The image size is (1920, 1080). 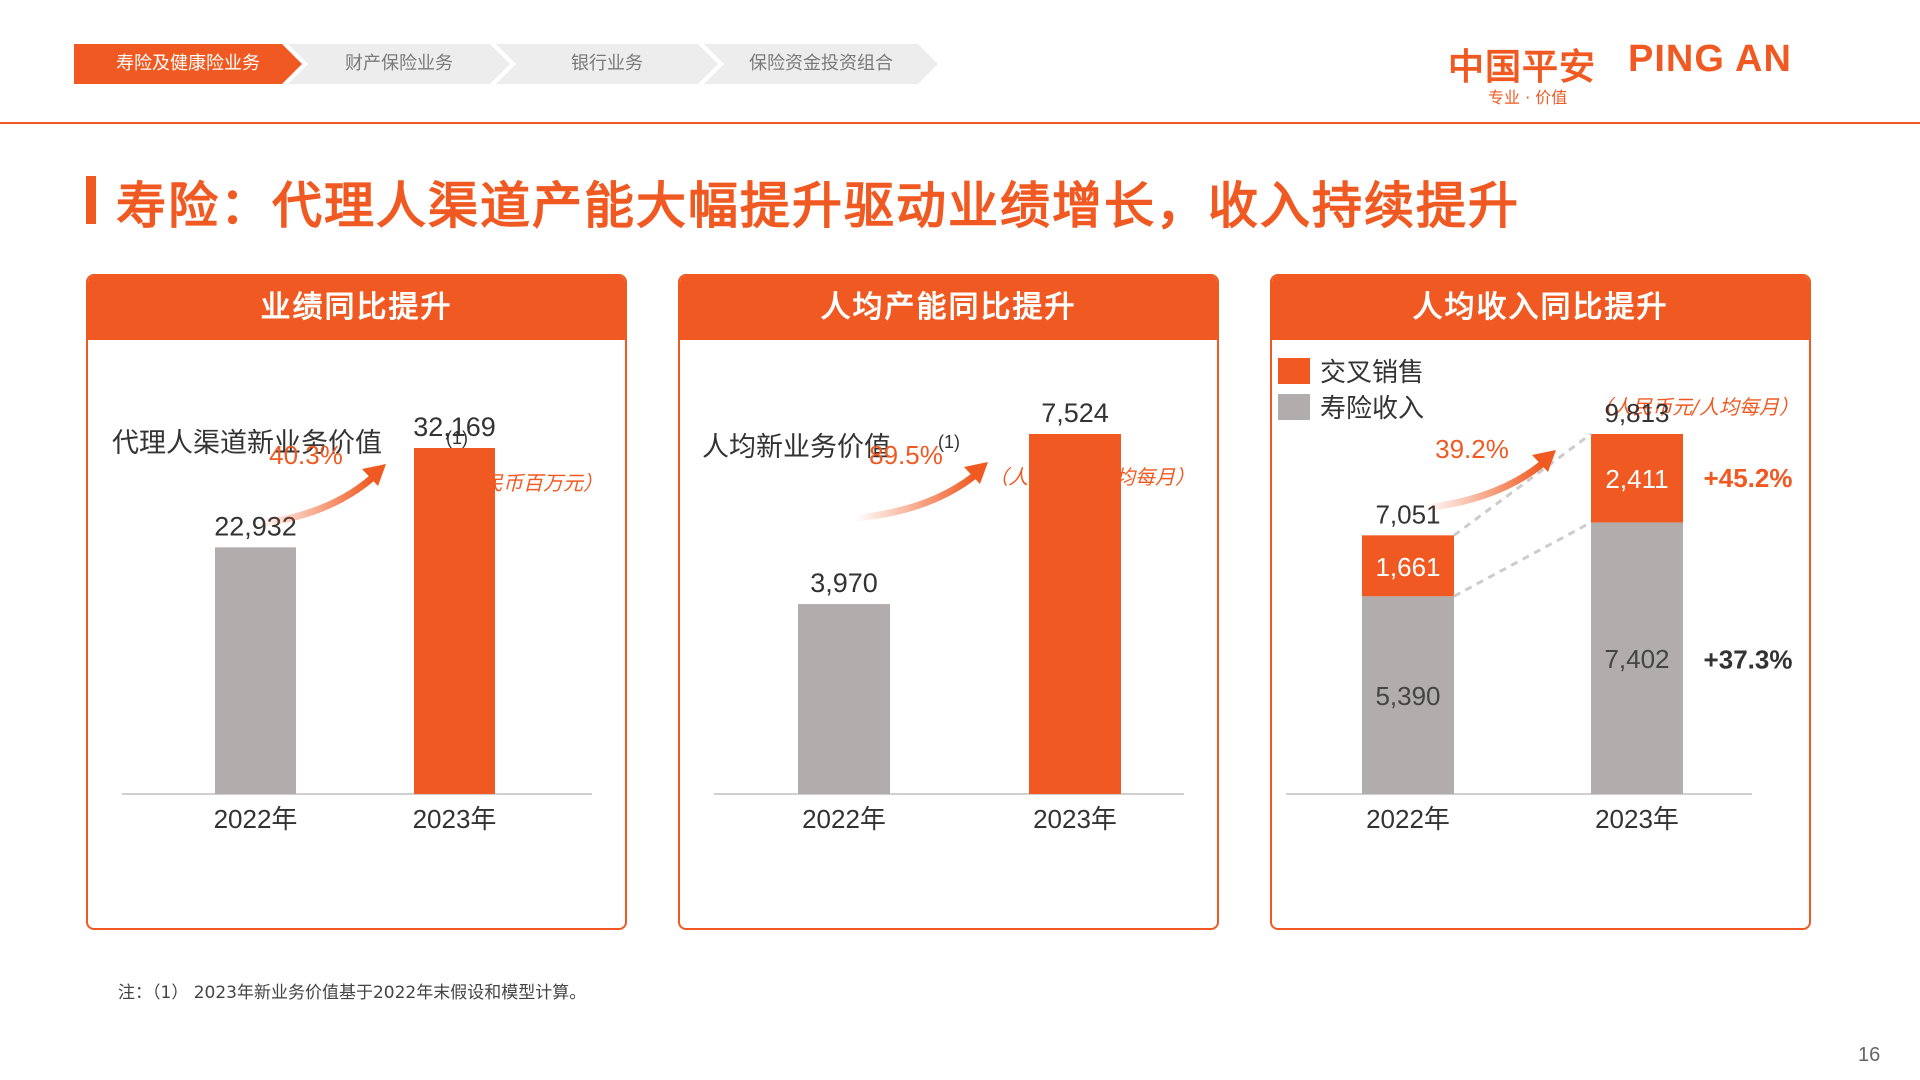 What do you see at coordinates (948, 308) in the screenshot?
I see `panel-header: 人均产能同比提升` at bounding box center [948, 308].